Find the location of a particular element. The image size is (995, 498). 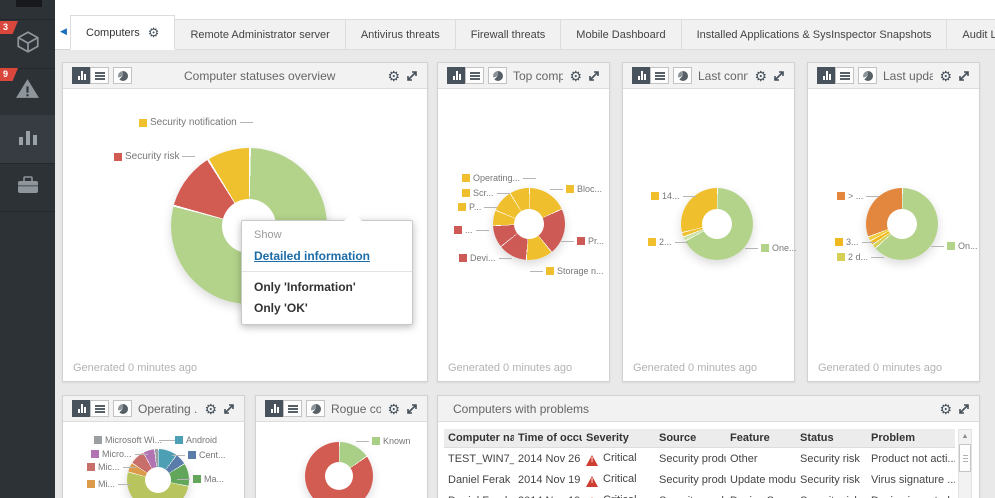

menu-item-only-information: Only 'Information' is located at coordinates (305, 287).